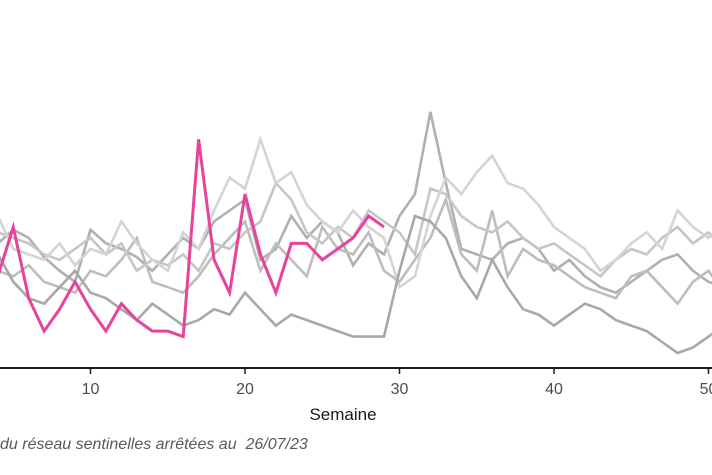 The width and height of the screenshot is (712, 475). I want to click on x-tick-label-20: 20, so click(245, 389).